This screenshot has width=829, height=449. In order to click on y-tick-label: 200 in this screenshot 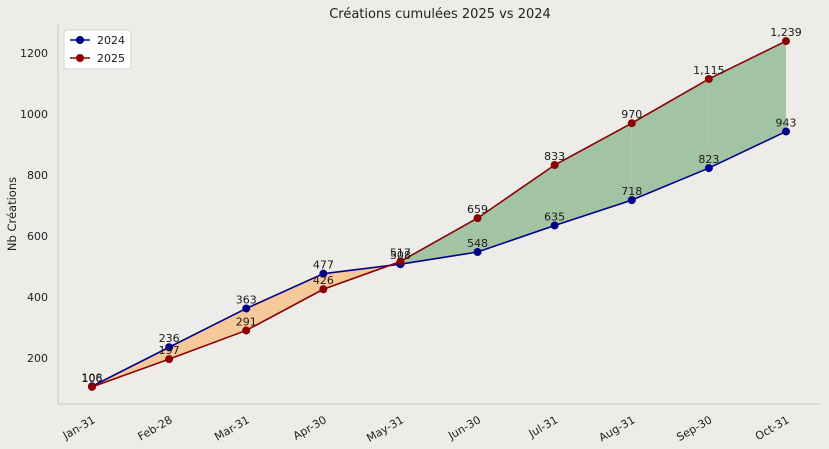, I will do `click(37, 358)`.